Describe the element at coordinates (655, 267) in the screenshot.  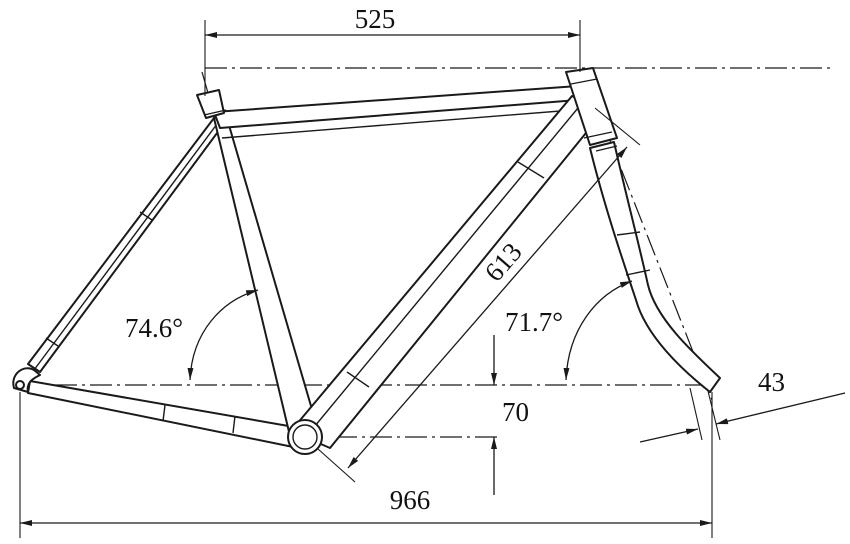
I see `fork-blade` at that location.